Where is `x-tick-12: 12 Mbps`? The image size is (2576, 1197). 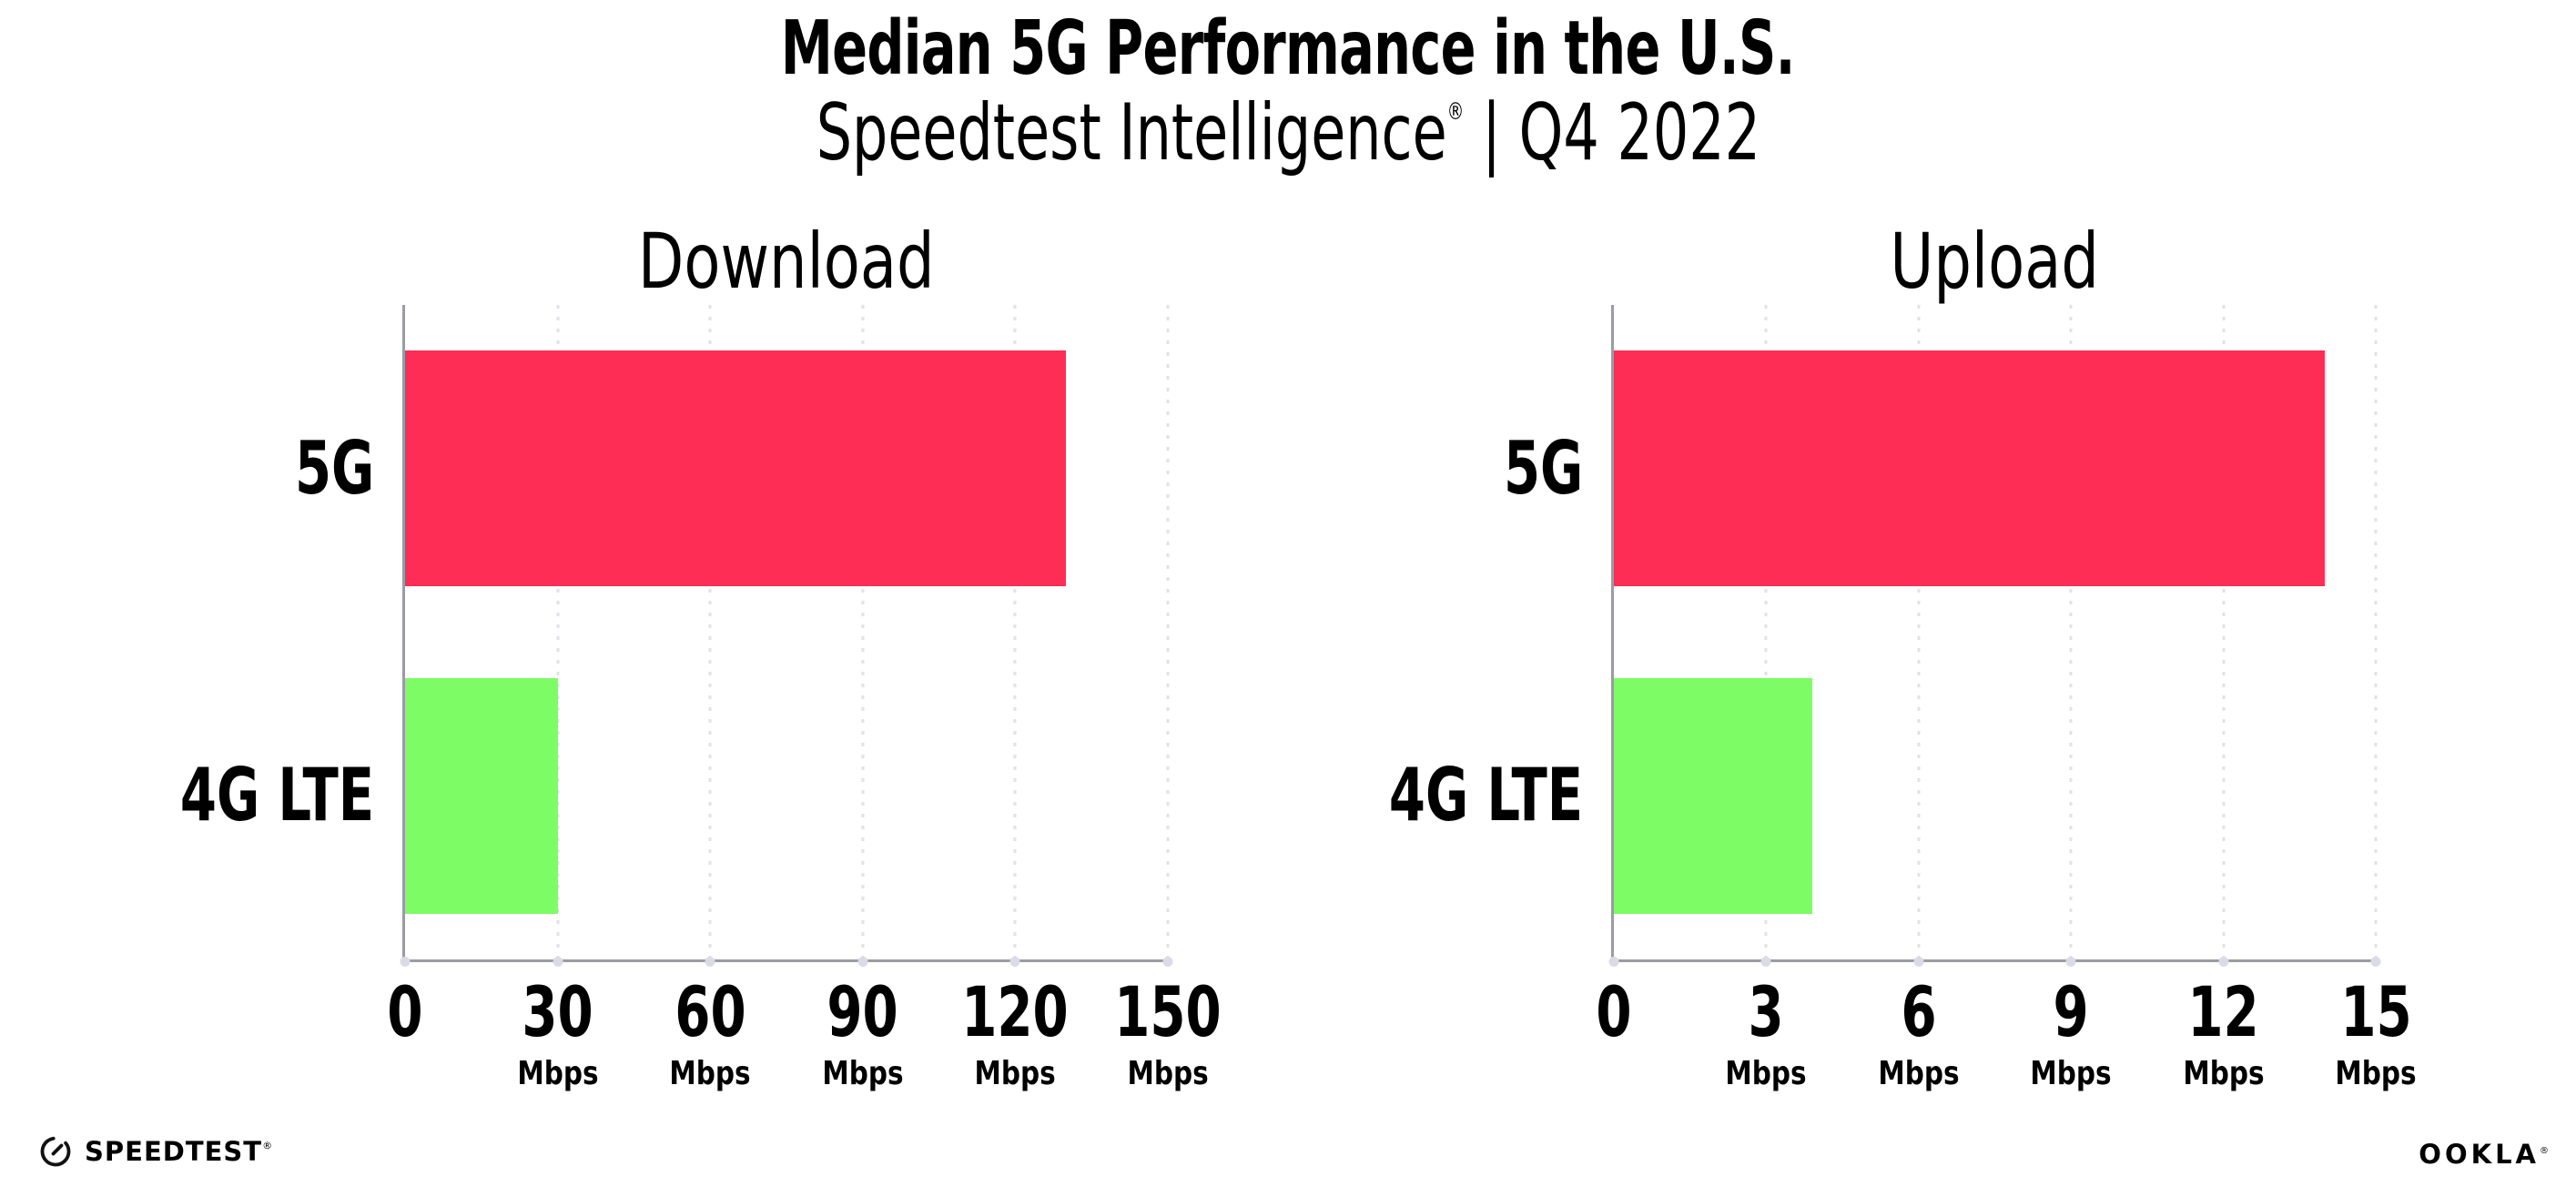 x-tick-12: 12 Mbps is located at coordinates (2223, 1024).